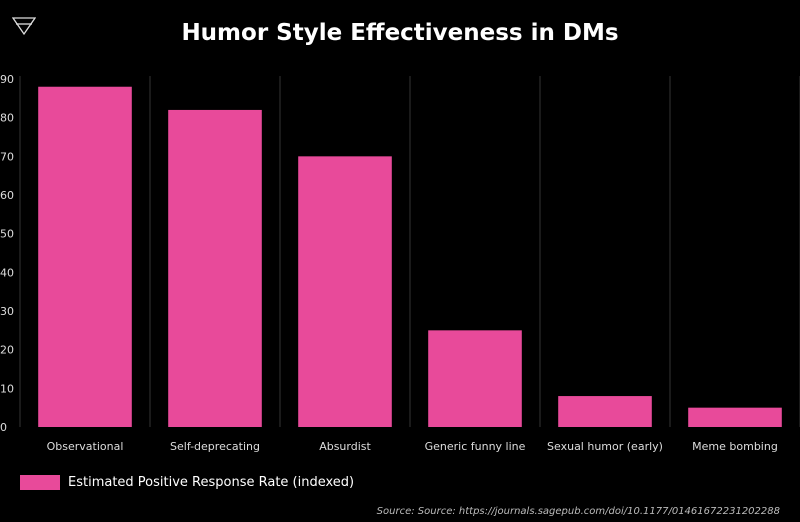 This screenshot has width=800, height=522. Describe the element at coordinates (605, 446) in the screenshot. I see `x-tick-label: Sexual humor (early)` at that location.